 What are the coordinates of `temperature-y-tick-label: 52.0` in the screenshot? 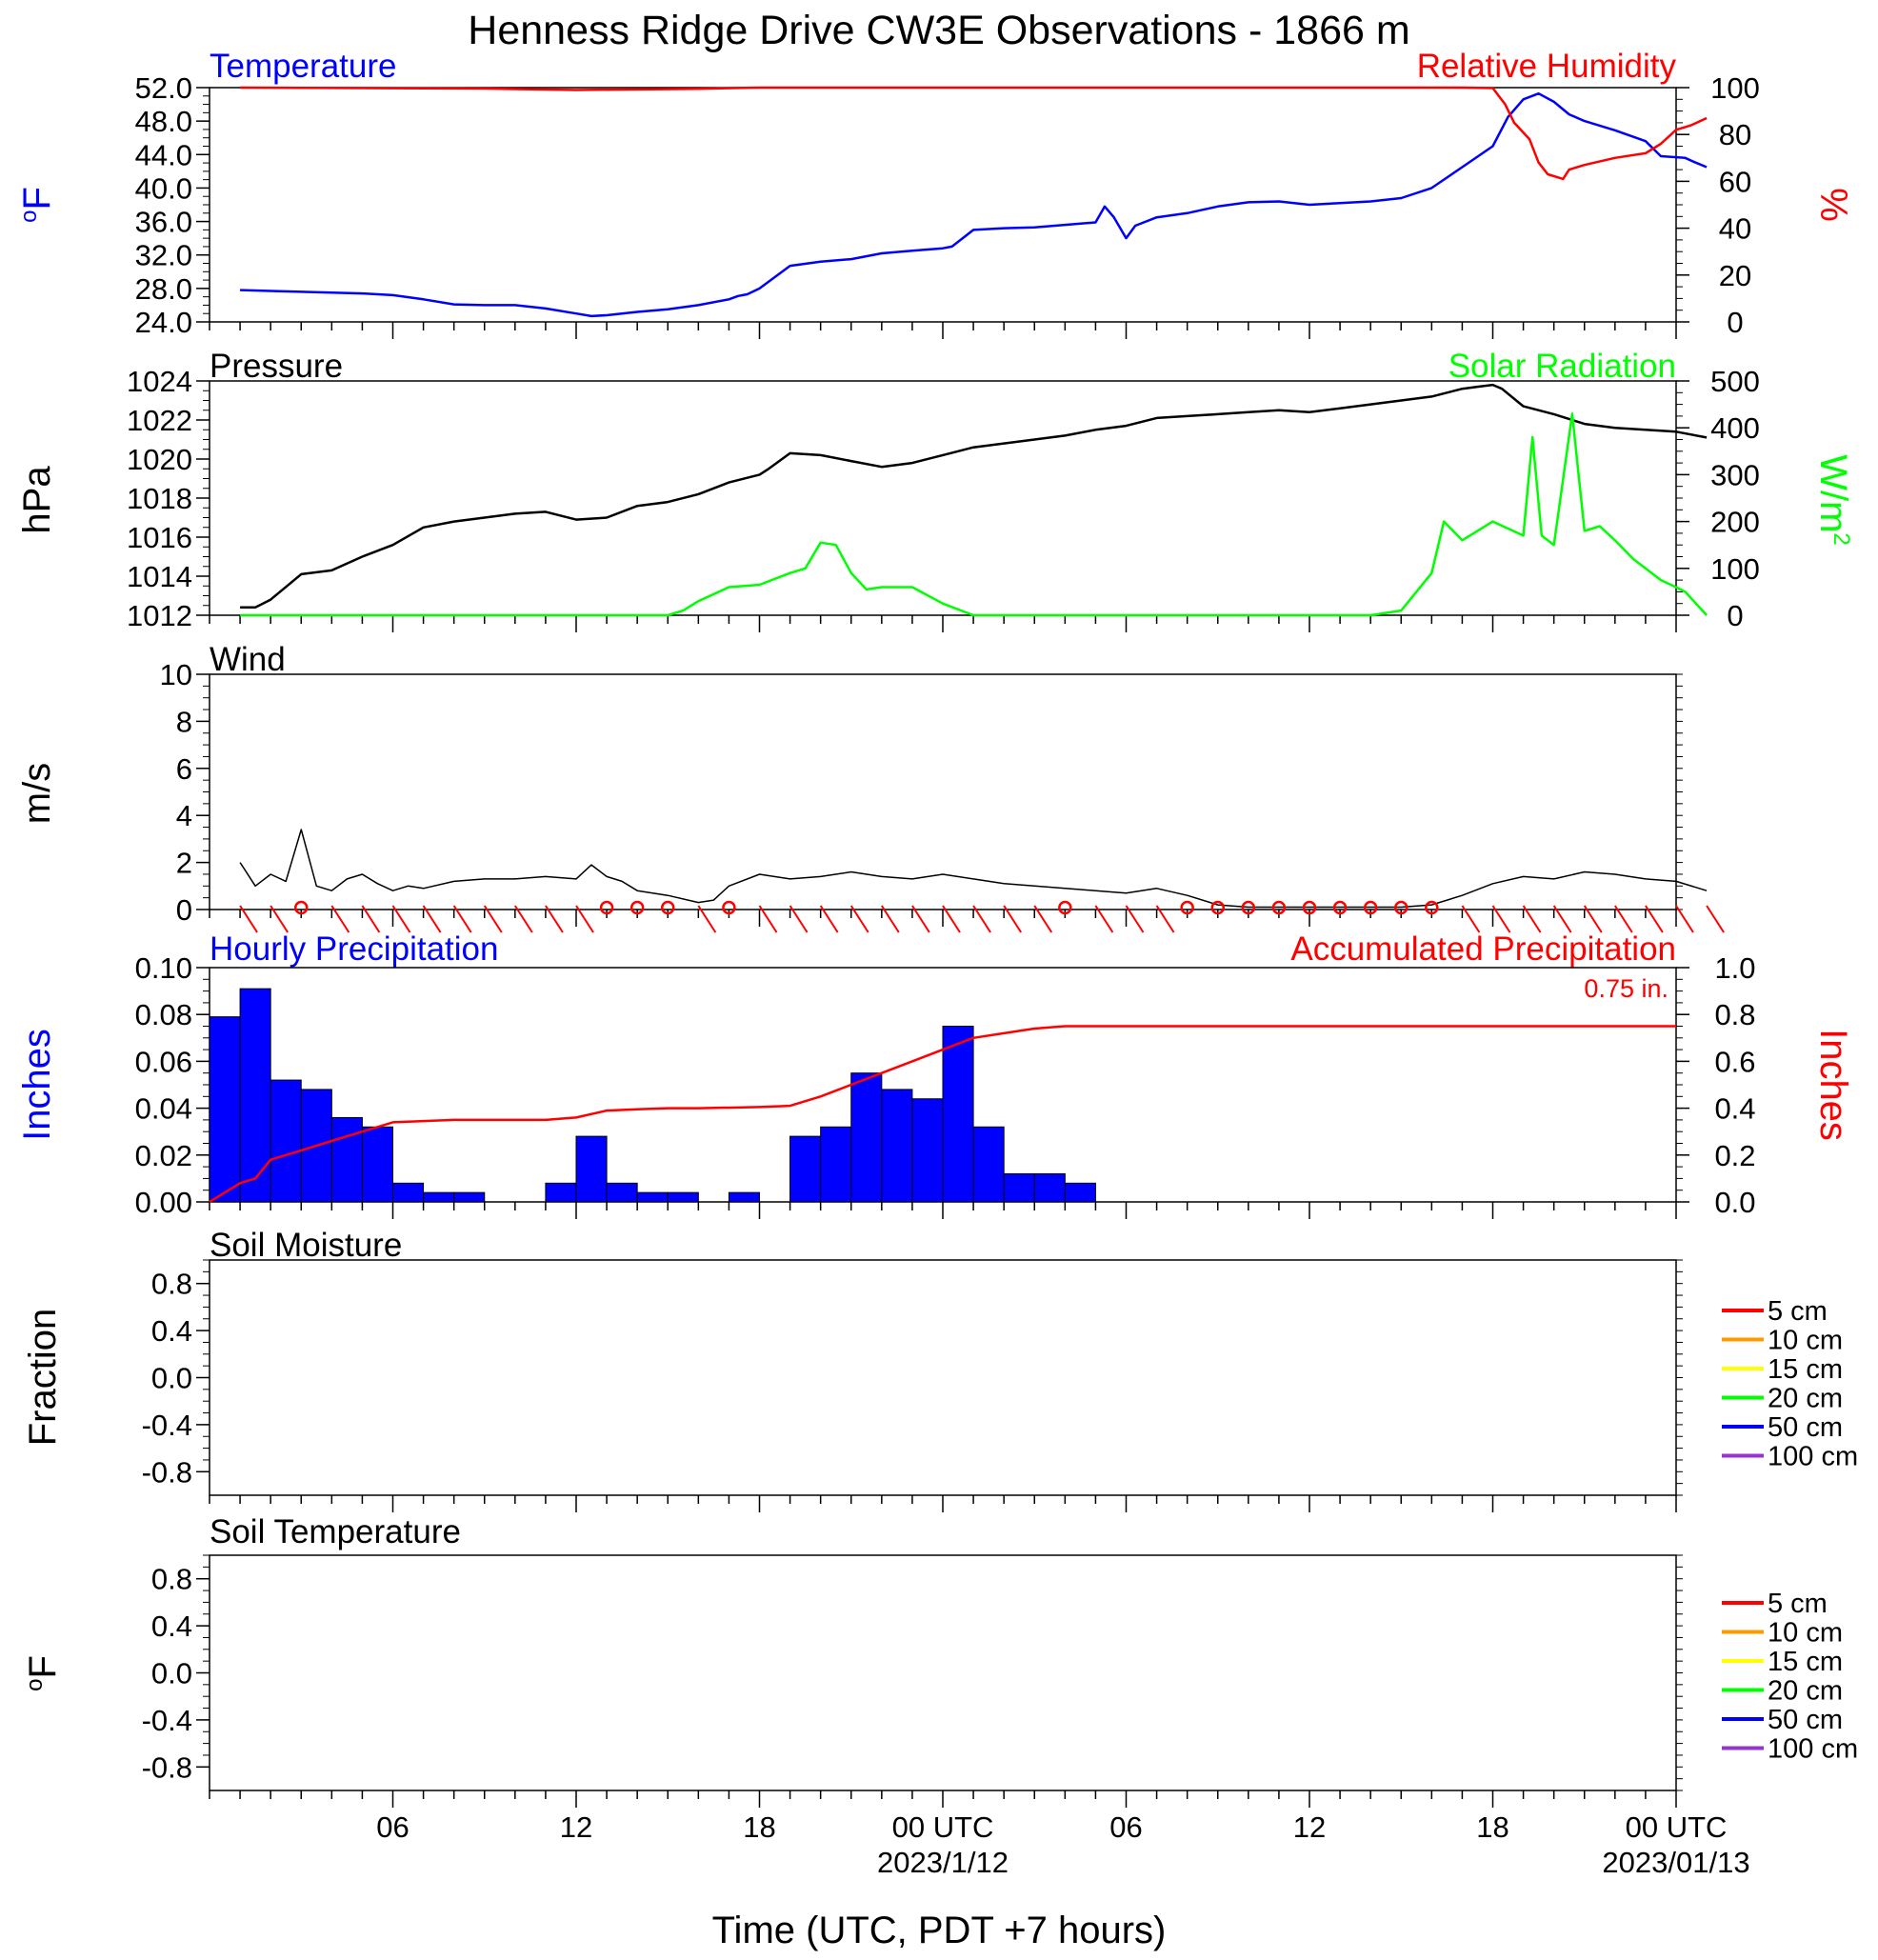 It's located at (163, 88).